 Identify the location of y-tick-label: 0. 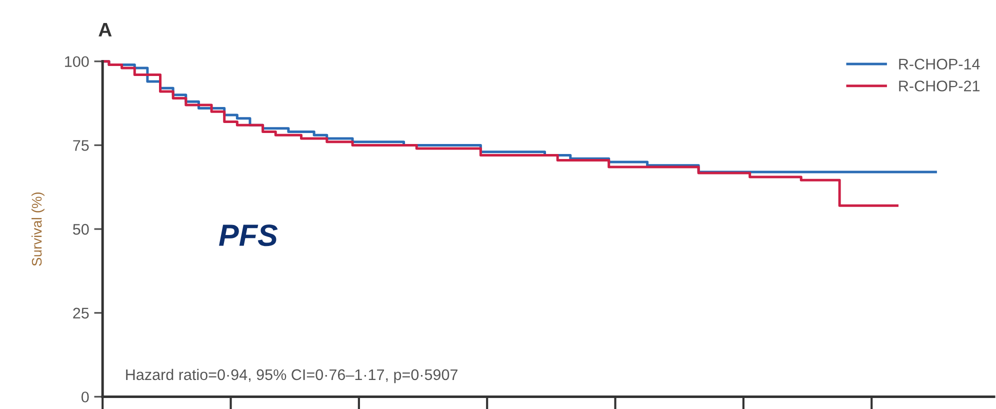
(85, 397).